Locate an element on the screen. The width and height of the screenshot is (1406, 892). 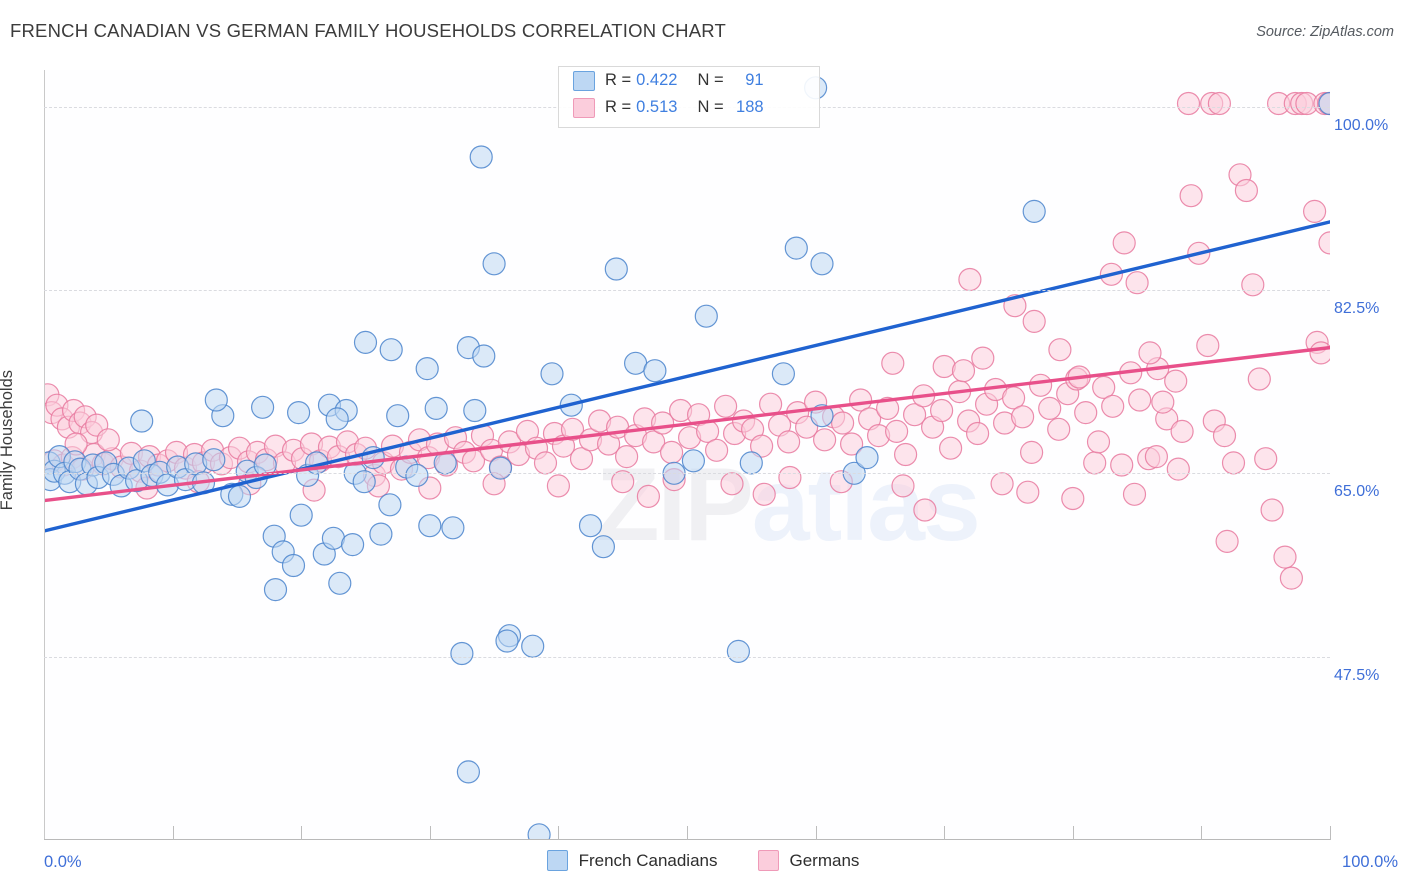
legend-entry-germans: Germans is located at coordinates (808, 860).